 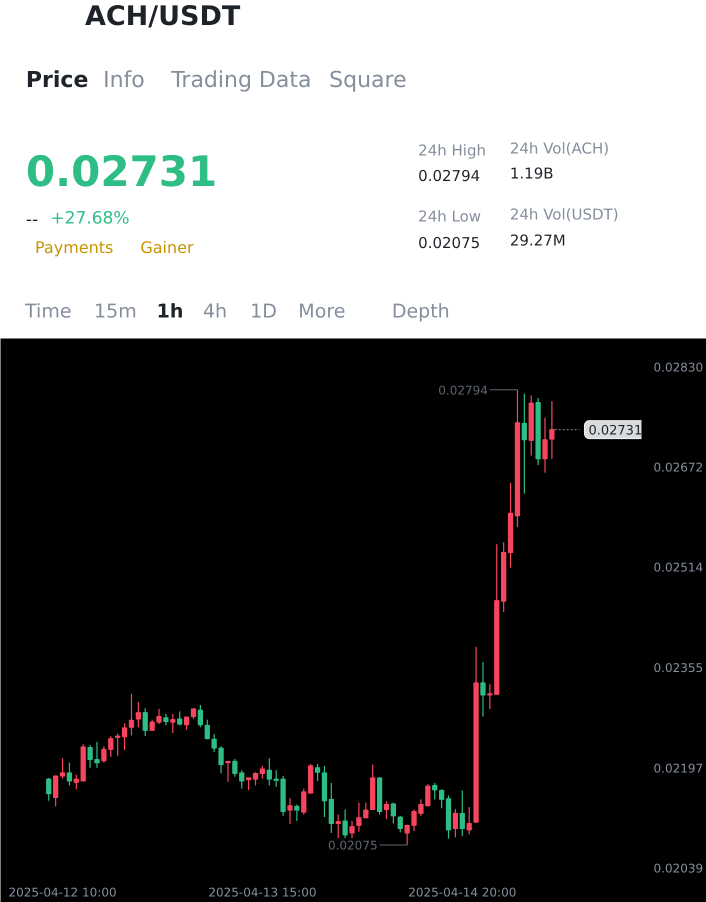 I want to click on annotation: 0.02075, so click(x=353, y=845).